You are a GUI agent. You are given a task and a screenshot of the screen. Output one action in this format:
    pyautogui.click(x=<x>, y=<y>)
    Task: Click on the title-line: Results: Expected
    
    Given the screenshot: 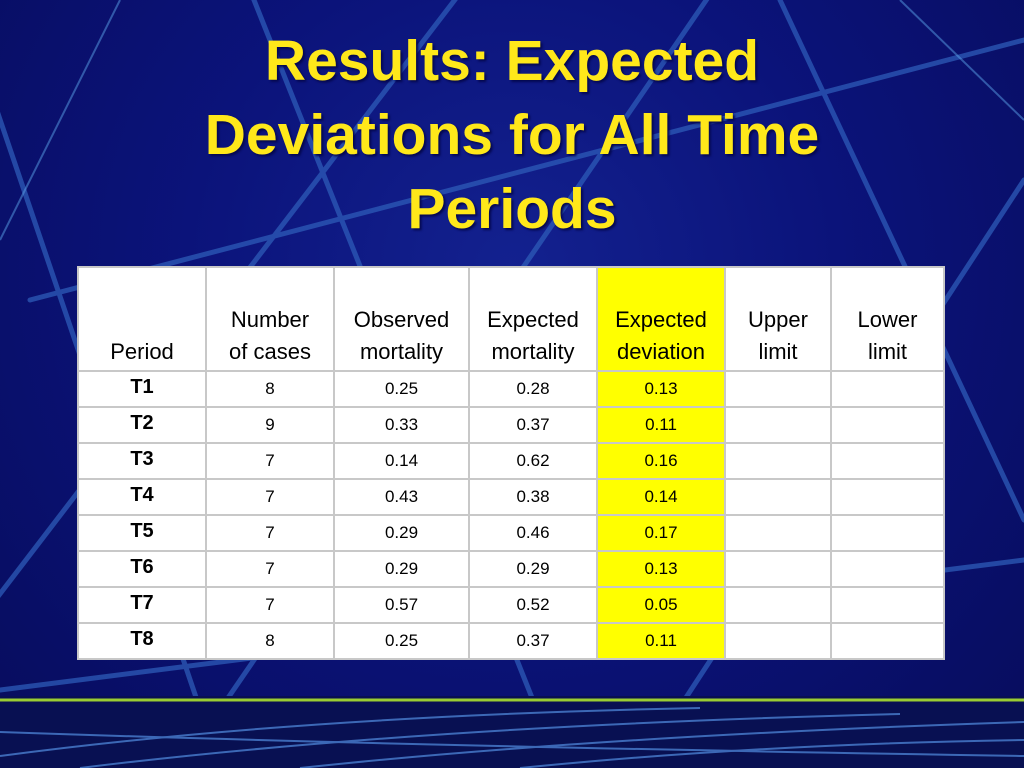 What is the action you would take?
    pyautogui.click(x=512, y=61)
    